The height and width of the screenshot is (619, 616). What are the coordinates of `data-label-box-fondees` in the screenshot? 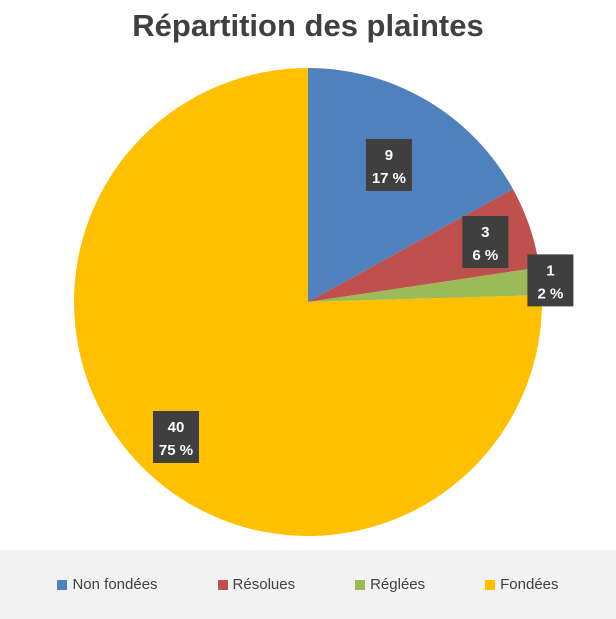 It's located at (176, 437).